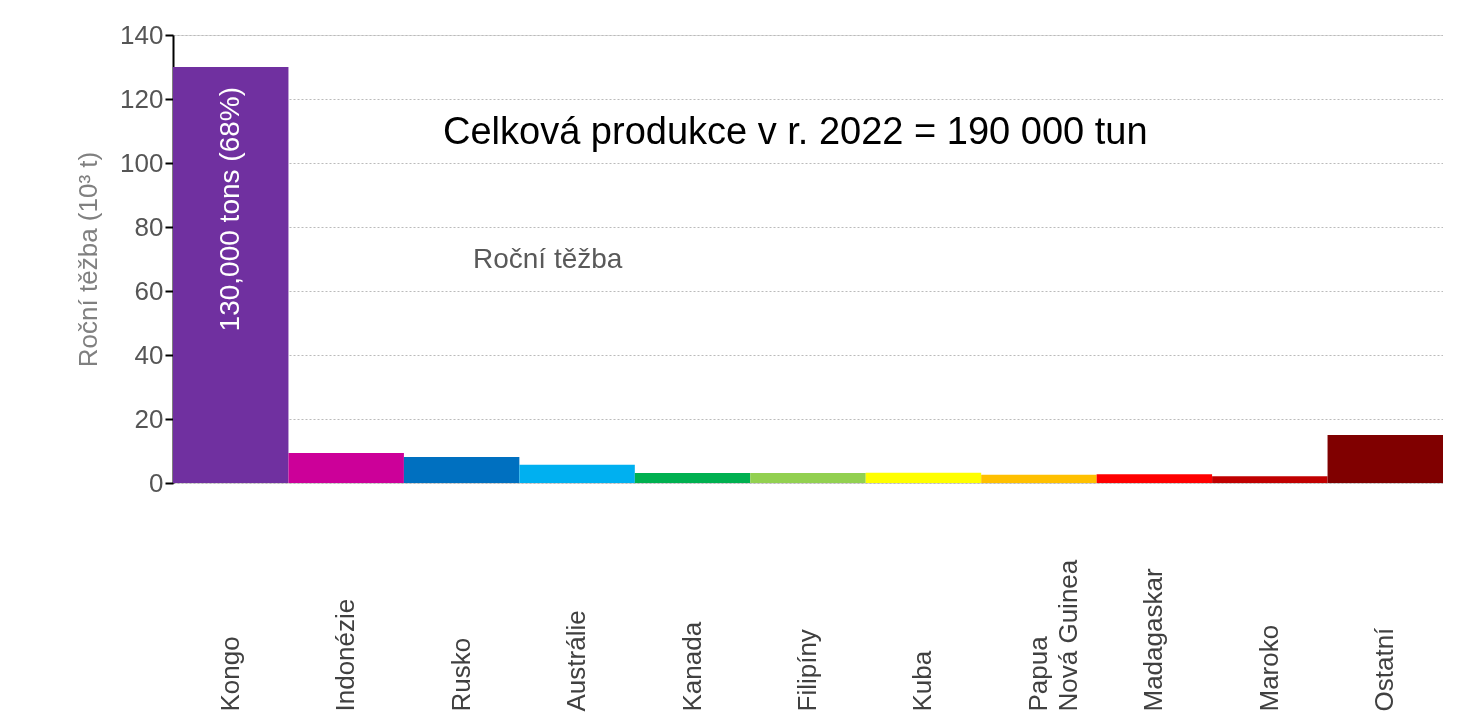 This screenshot has width=1475, height=713. What do you see at coordinates (88, 259) in the screenshot?
I see `y-axis-title: Roční těžba (10³ t)` at bounding box center [88, 259].